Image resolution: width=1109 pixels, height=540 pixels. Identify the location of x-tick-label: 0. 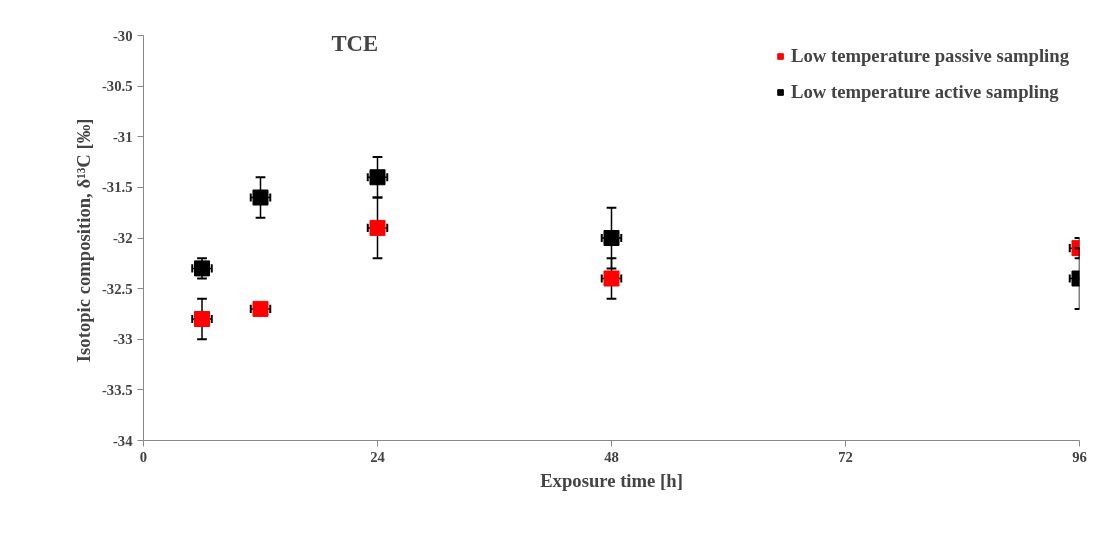
(143, 456).